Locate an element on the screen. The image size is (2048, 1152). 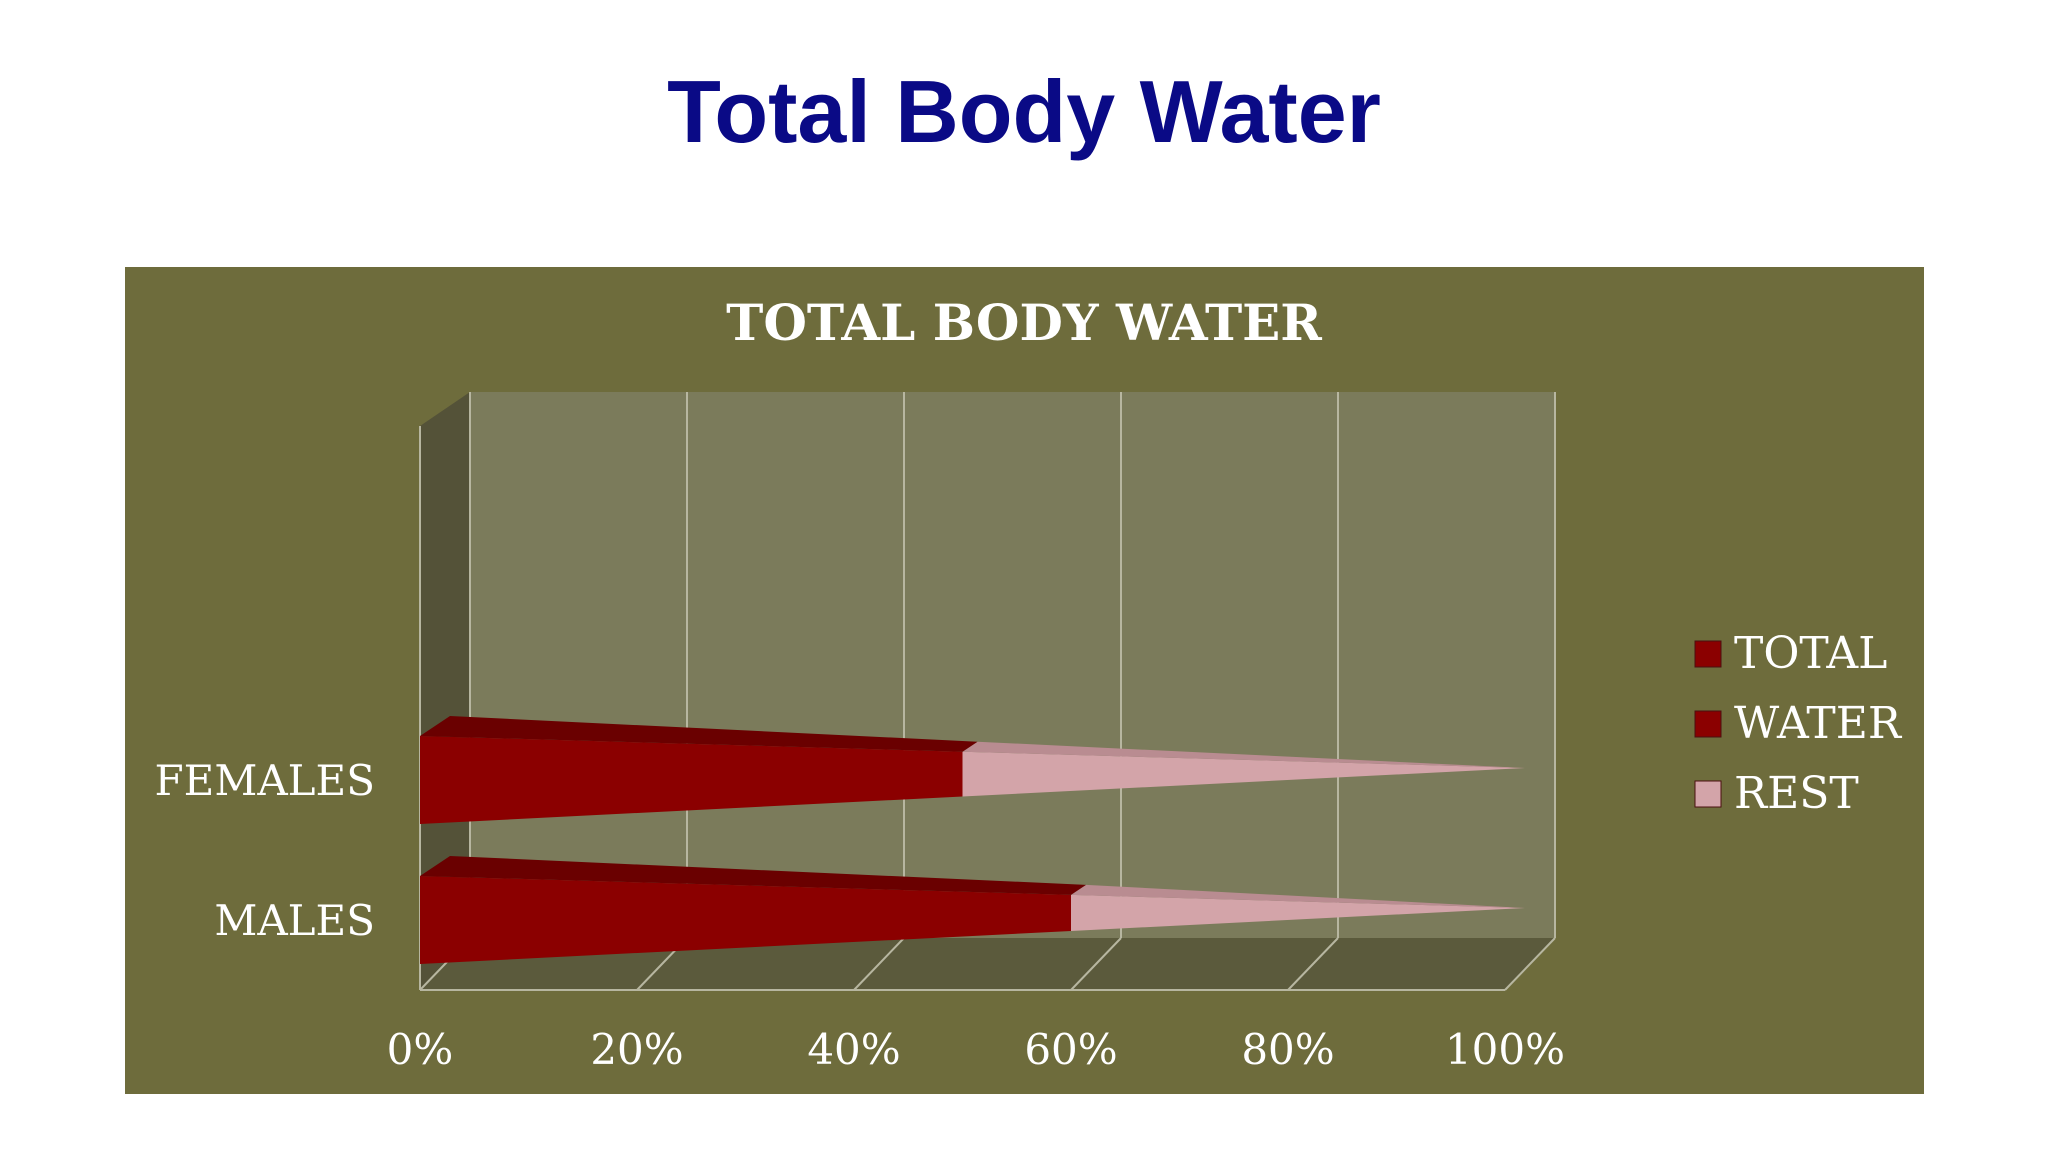
legend-label: REST is located at coordinates (1796, 793).